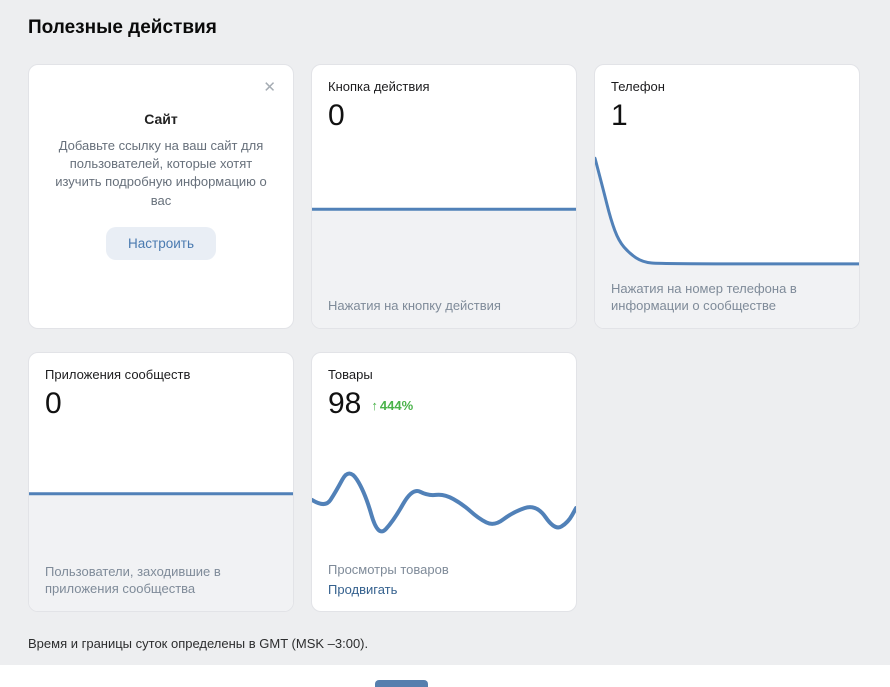 This screenshot has width=890, height=687. I want to click on action-button-sparkline, so click(444, 246).